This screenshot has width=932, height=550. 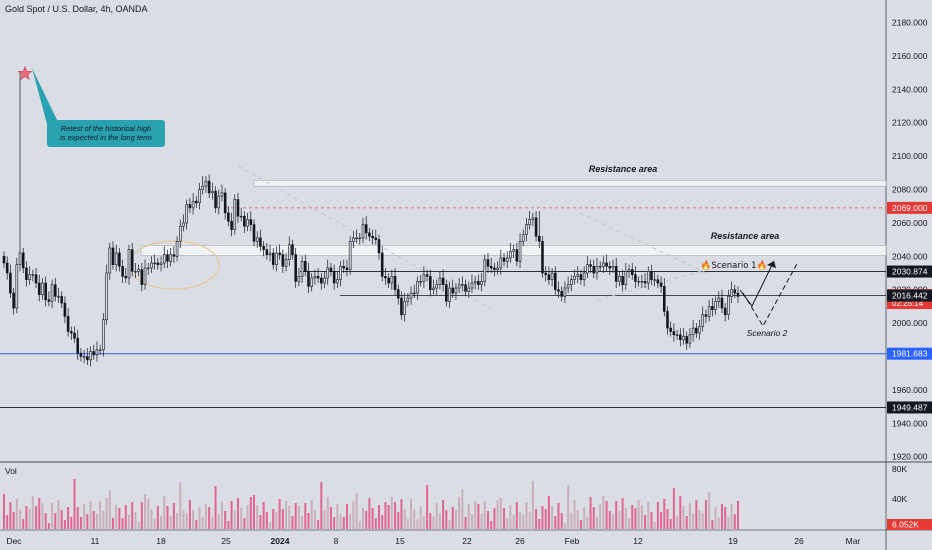 What do you see at coordinates (745, 236) in the screenshot?
I see `resistance-area-label-2: Resistance area` at bounding box center [745, 236].